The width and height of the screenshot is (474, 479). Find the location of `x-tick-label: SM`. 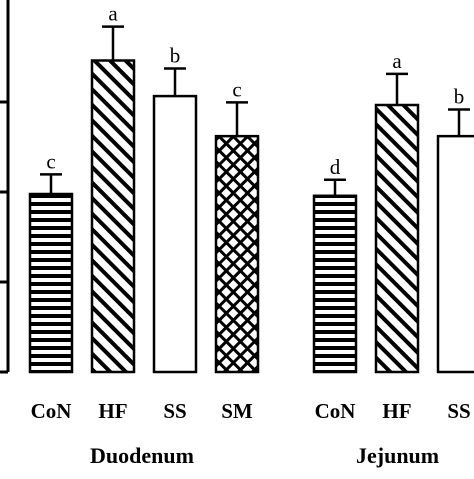

x-tick-label: SM is located at coordinates (237, 411).